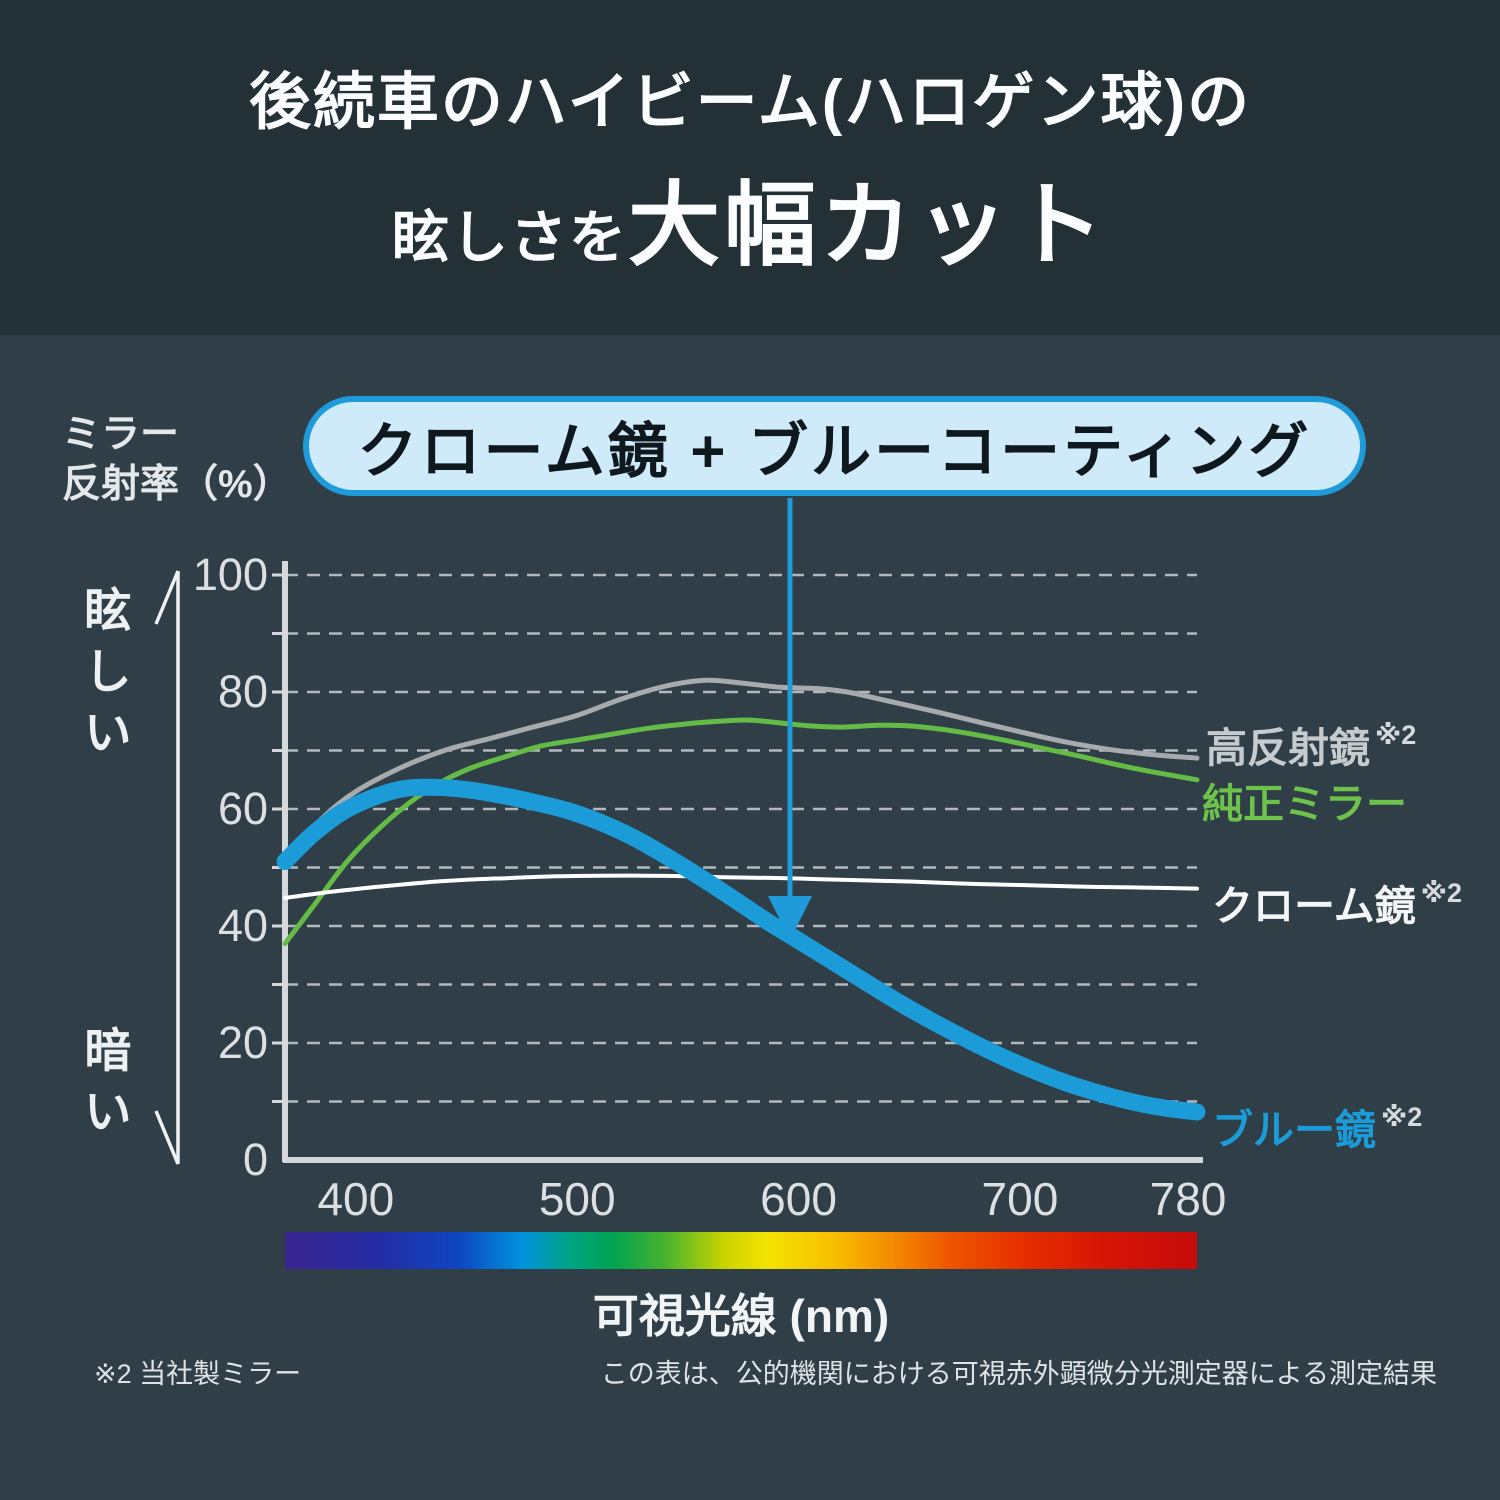 The width and height of the screenshot is (1500, 1500). Describe the element at coordinates (741, 1316) in the screenshot. I see `x-axis-caption: 可視光線 (nm)` at that location.